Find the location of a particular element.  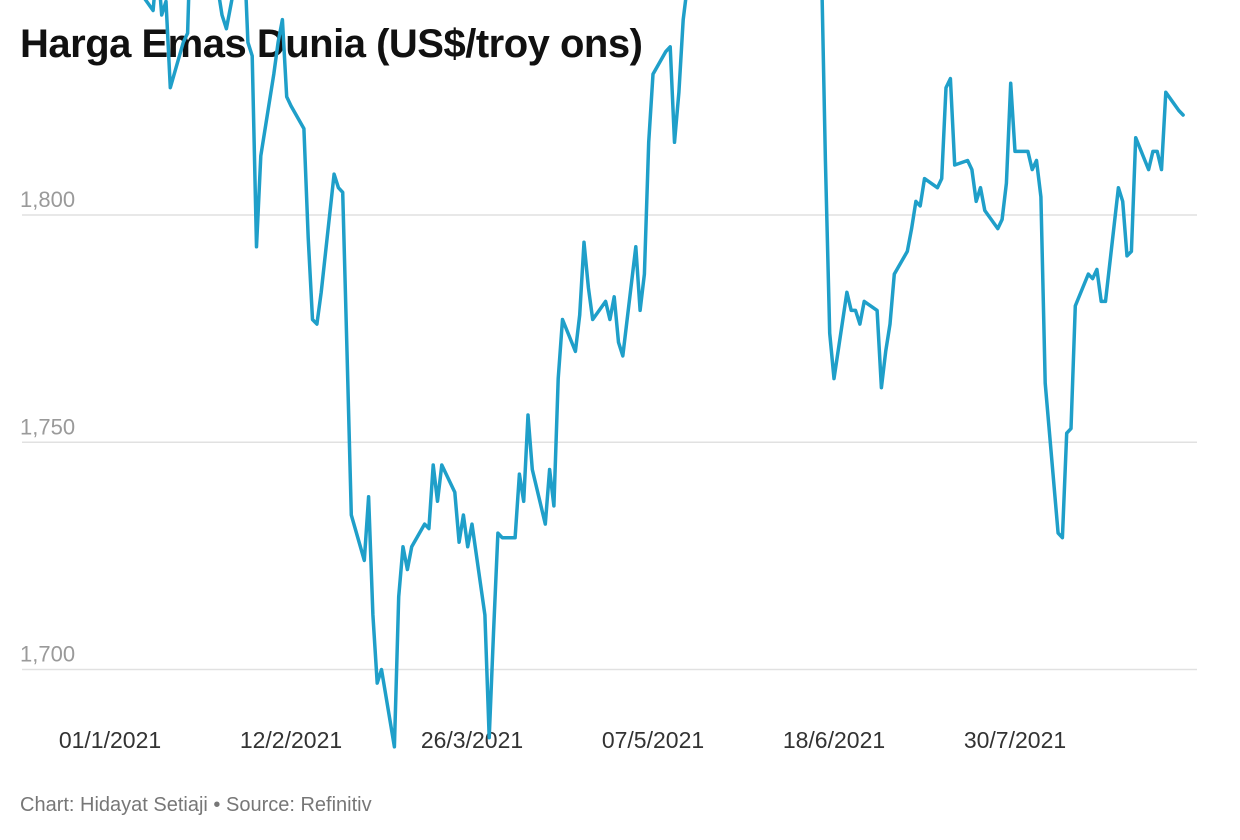

y-tick-label-1800: 1,800 is located at coordinates (47, 199).